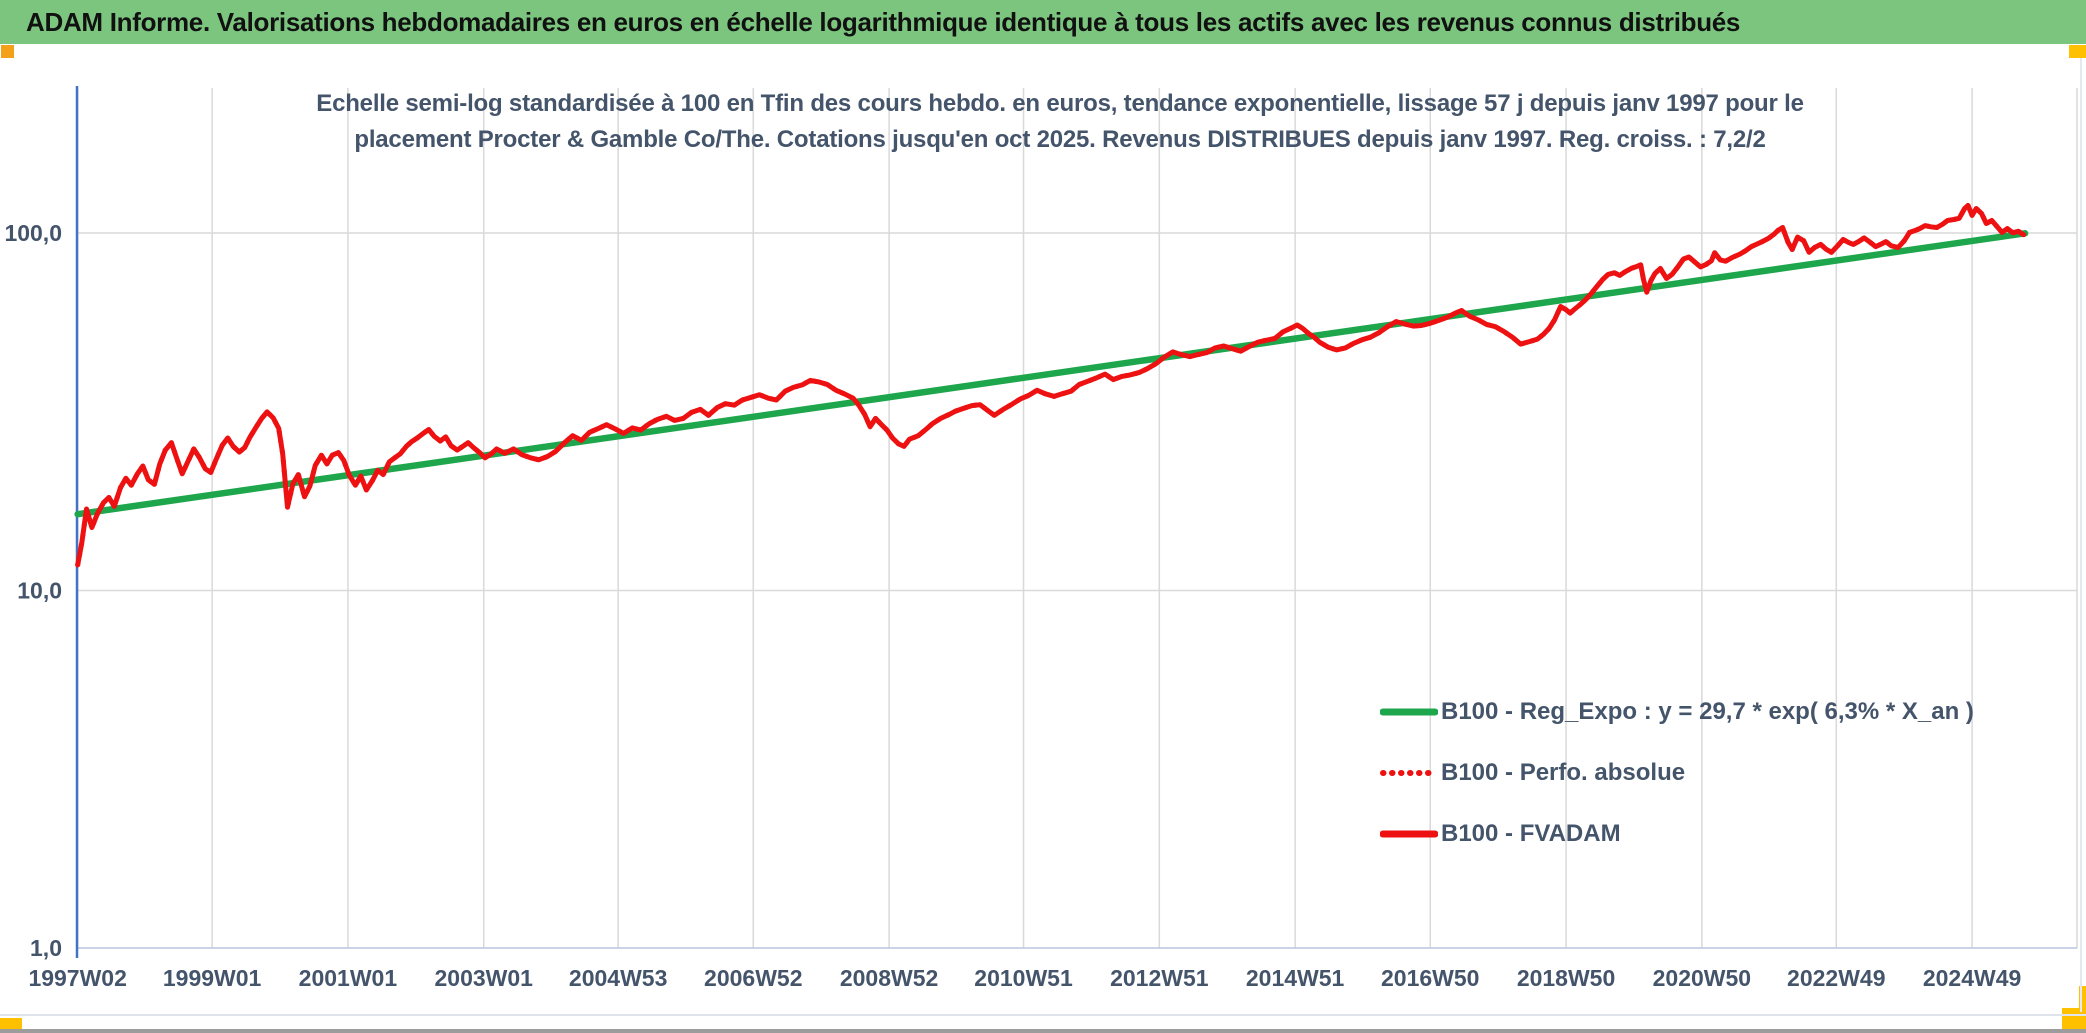 Image resolution: width=2086 pixels, height=1033 pixels. What do you see at coordinates (1972, 978) in the screenshot?
I see `x-axis-tick-label: 2024W49` at bounding box center [1972, 978].